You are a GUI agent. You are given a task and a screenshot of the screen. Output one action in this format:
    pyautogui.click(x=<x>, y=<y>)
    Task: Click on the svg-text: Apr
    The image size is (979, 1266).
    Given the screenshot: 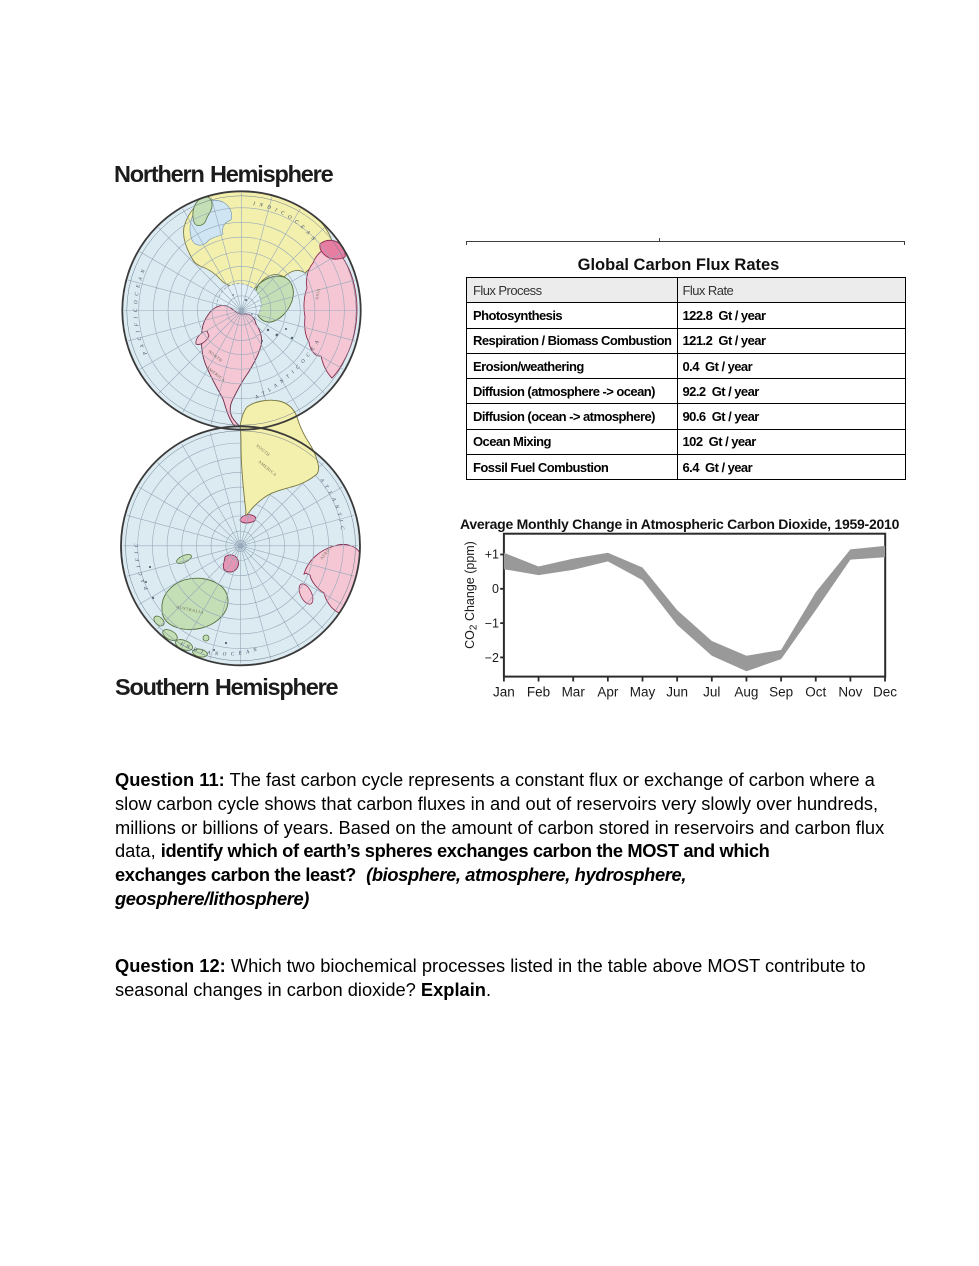 What is the action you would take?
    pyautogui.click(x=608, y=692)
    